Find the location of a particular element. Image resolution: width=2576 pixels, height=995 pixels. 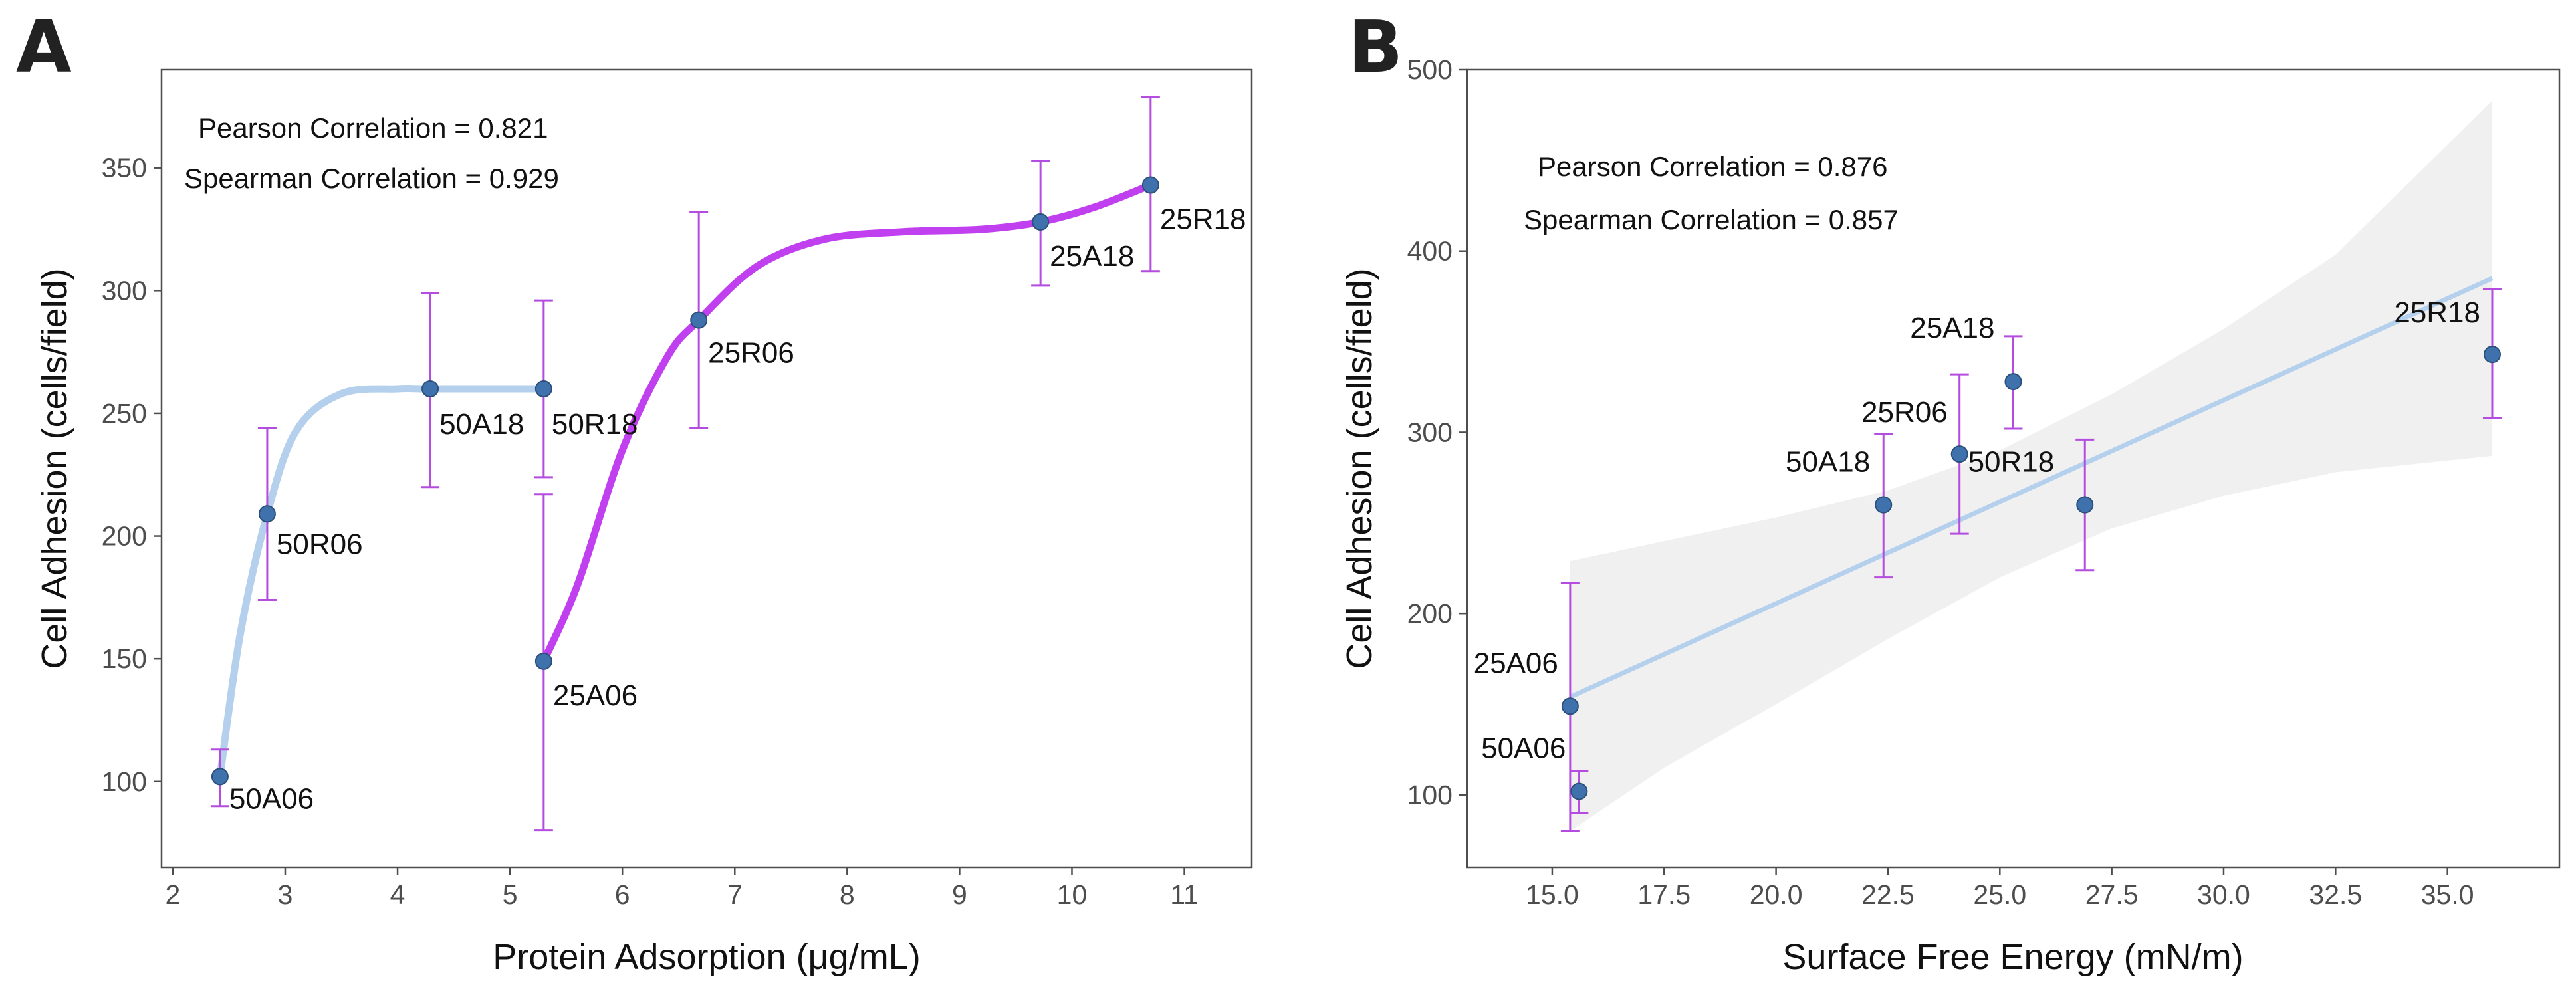

x-tick-label: 27.5 is located at coordinates (2112, 894).